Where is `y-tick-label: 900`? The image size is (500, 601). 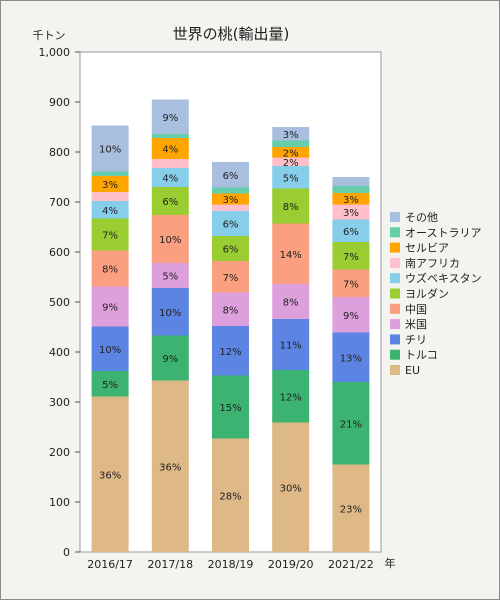
y-tick-label: 900 is located at coordinates (59, 102).